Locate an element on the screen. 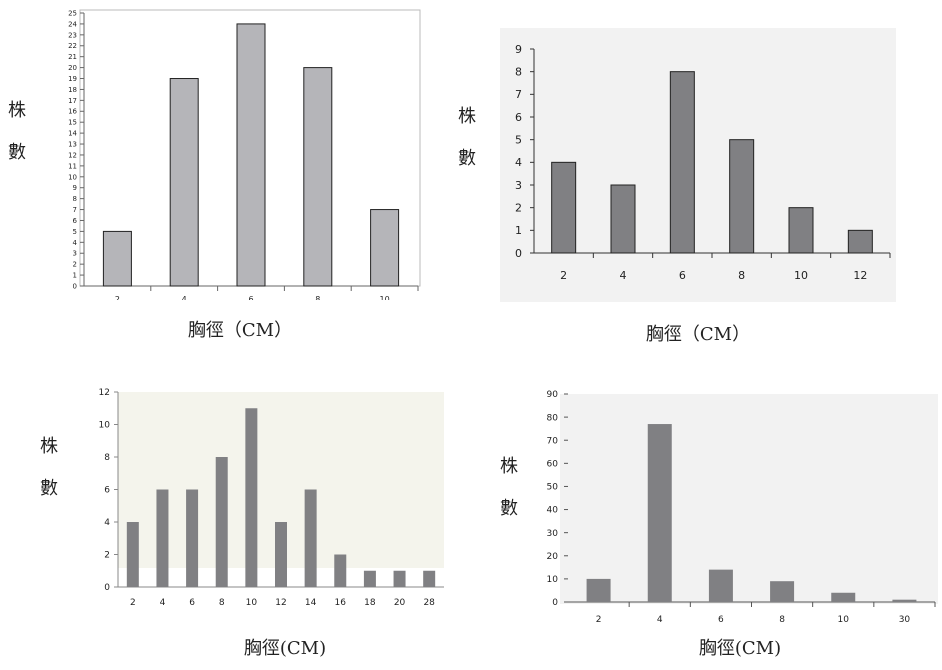 This screenshot has width=942, height=670. x-tick-label: 20 is located at coordinates (400, 603).